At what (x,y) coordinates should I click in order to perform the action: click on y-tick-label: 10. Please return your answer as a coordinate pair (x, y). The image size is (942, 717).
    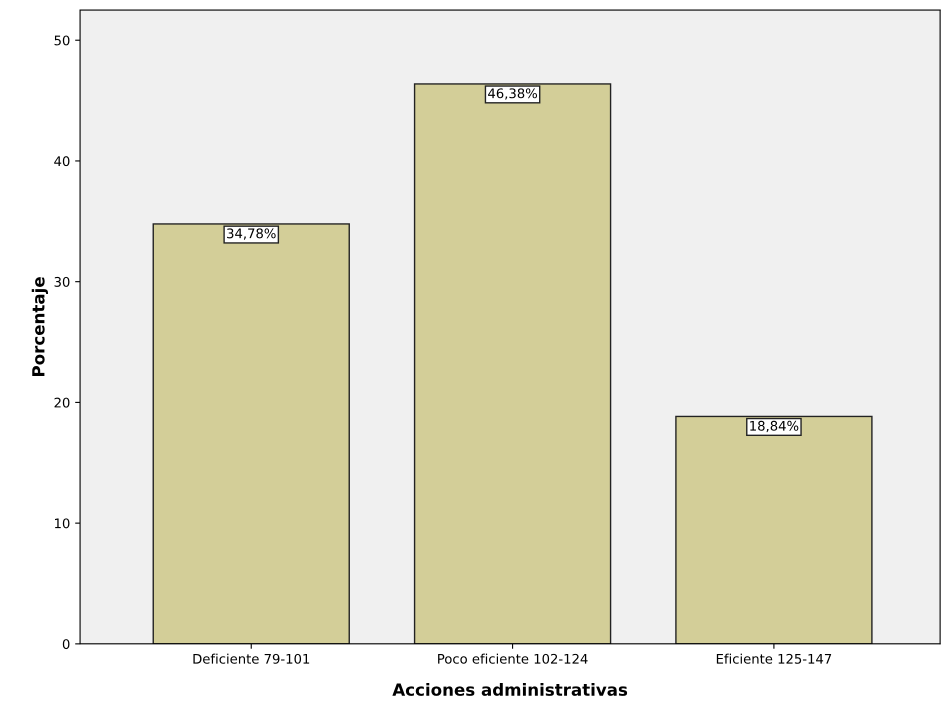
    Looking at the image, I should click on (62, 523).